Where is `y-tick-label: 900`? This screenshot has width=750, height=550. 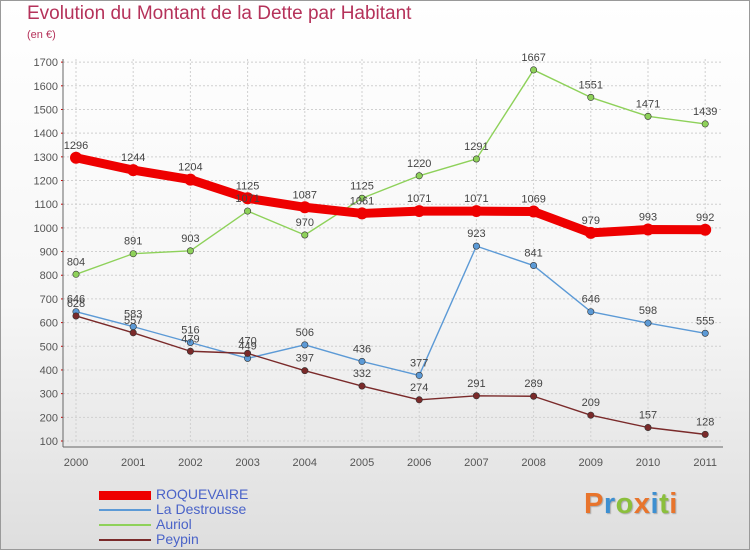
y-tick-label: 900 is located at coordinates (49, 253).